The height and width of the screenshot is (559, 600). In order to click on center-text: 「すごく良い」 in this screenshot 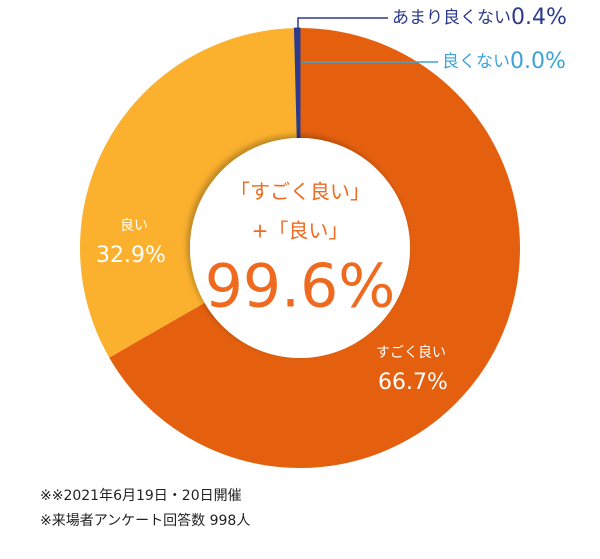, I will do `click(300, 192)`.